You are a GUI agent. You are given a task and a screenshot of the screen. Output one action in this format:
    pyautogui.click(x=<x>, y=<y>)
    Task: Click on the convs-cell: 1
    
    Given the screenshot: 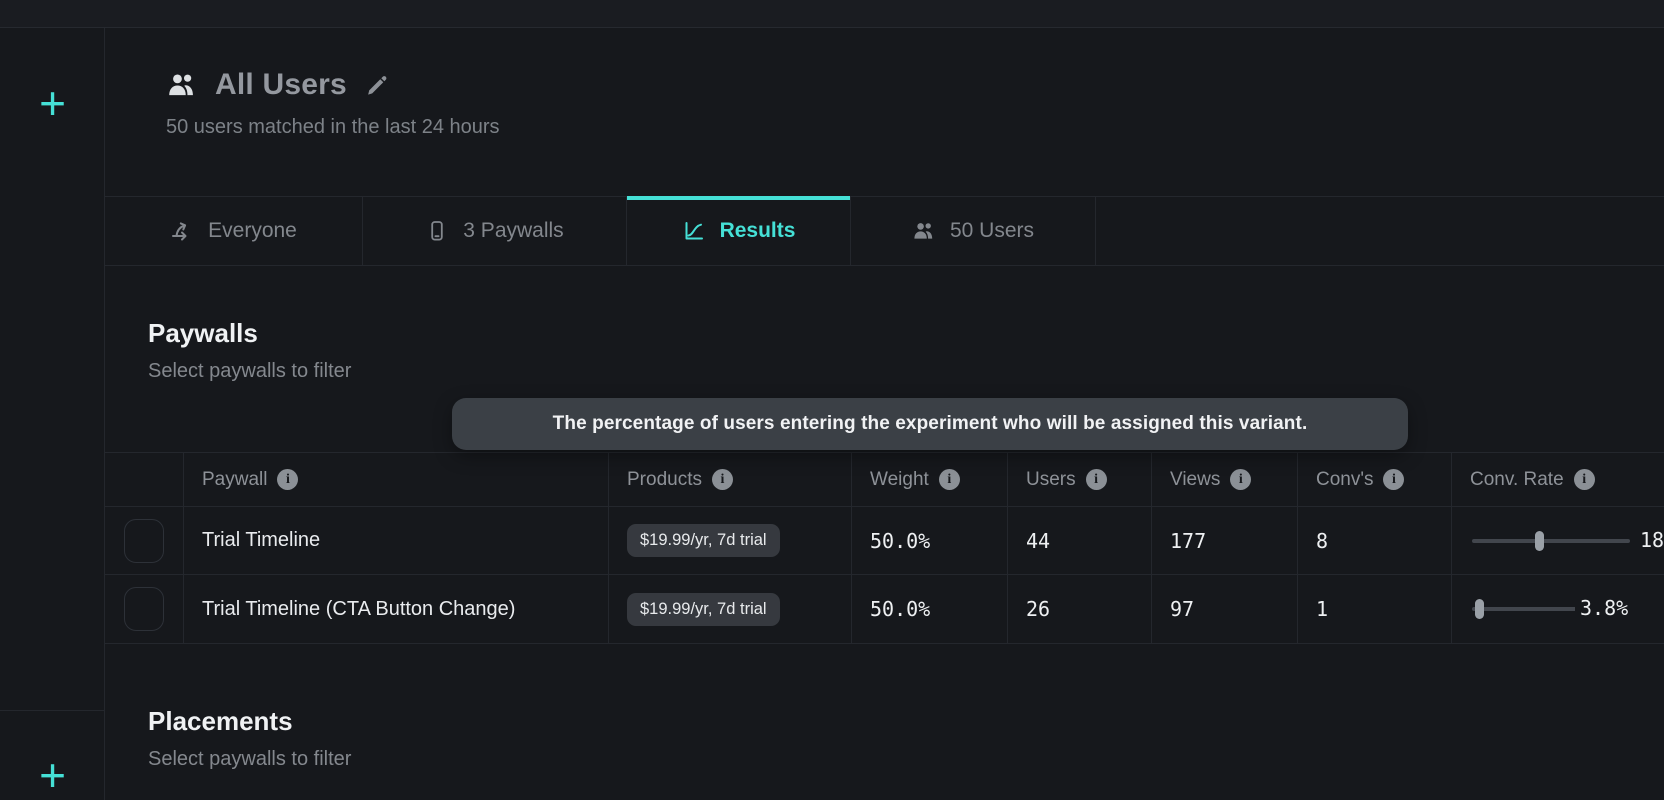 What is the action you would take?
    pyautogui.click(x=1375, y=609)
    